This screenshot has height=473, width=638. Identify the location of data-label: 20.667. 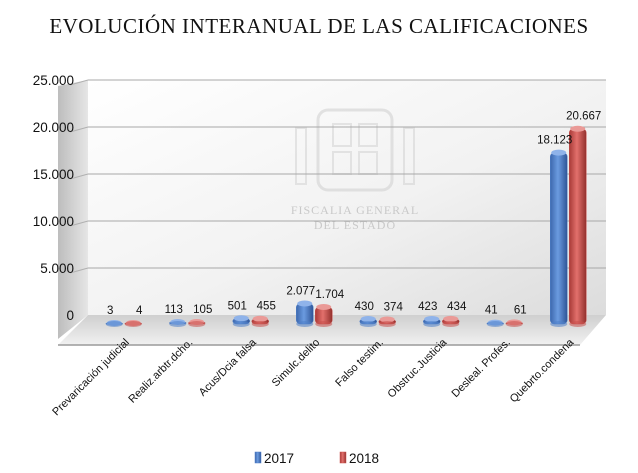
(583, 117).